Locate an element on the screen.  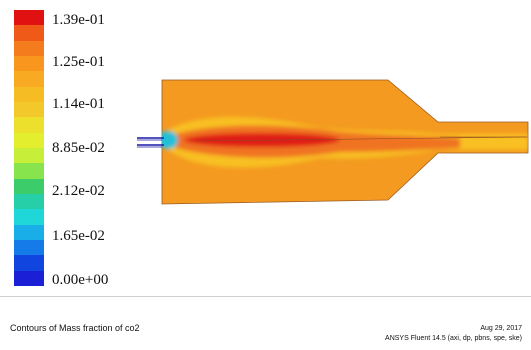
colorbar is located at coordinates (29, 148).